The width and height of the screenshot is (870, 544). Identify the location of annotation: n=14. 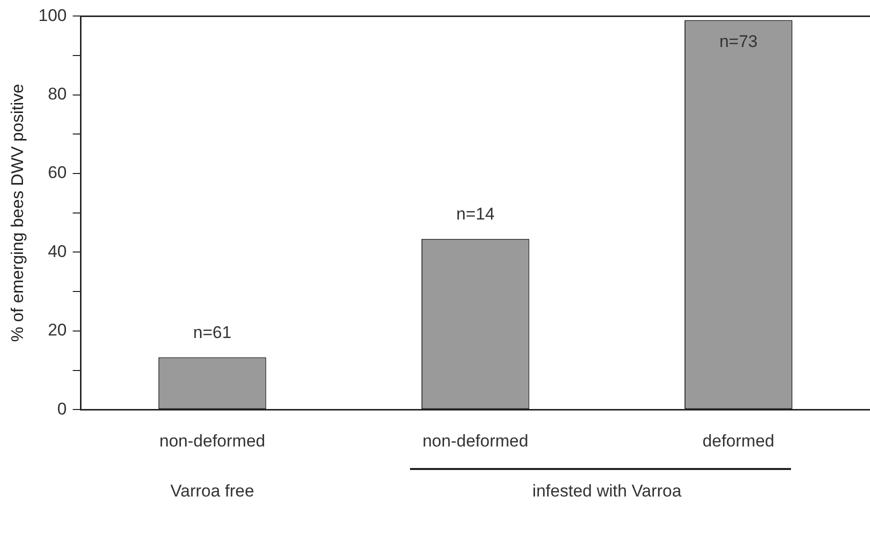
(475, 214).